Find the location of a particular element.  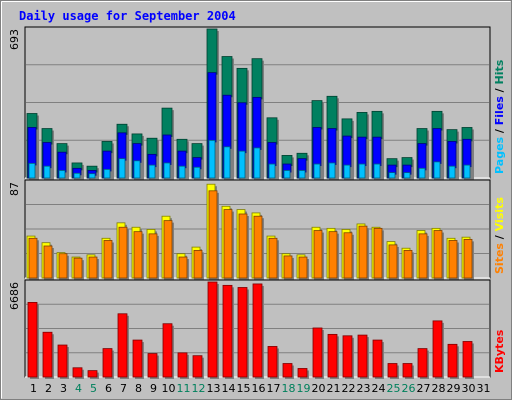

x-tick-label: 14 is located at coordinates (229, 388).